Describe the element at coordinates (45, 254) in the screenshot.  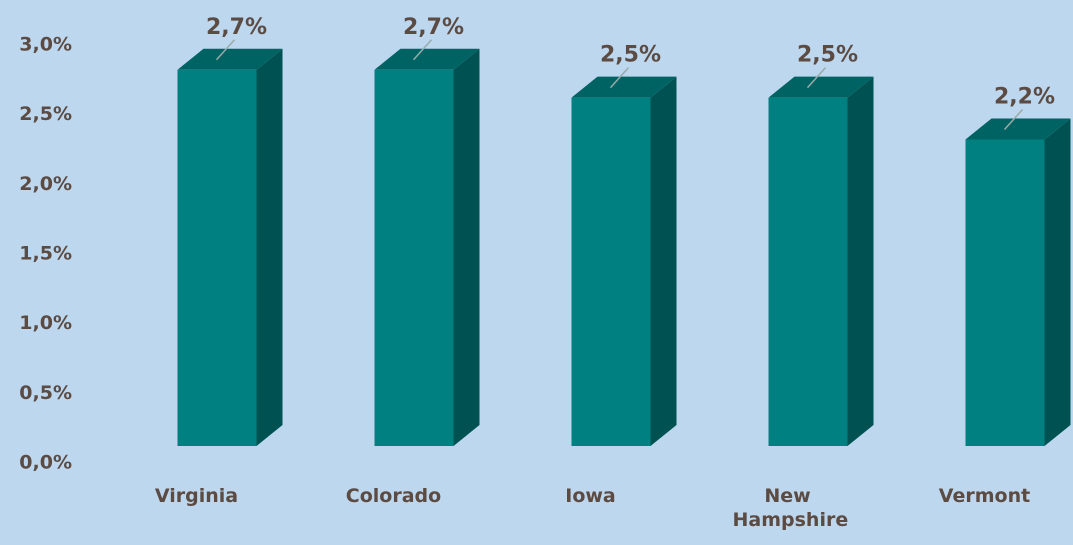
I see `y-tick-label: 1,5%` at that location.